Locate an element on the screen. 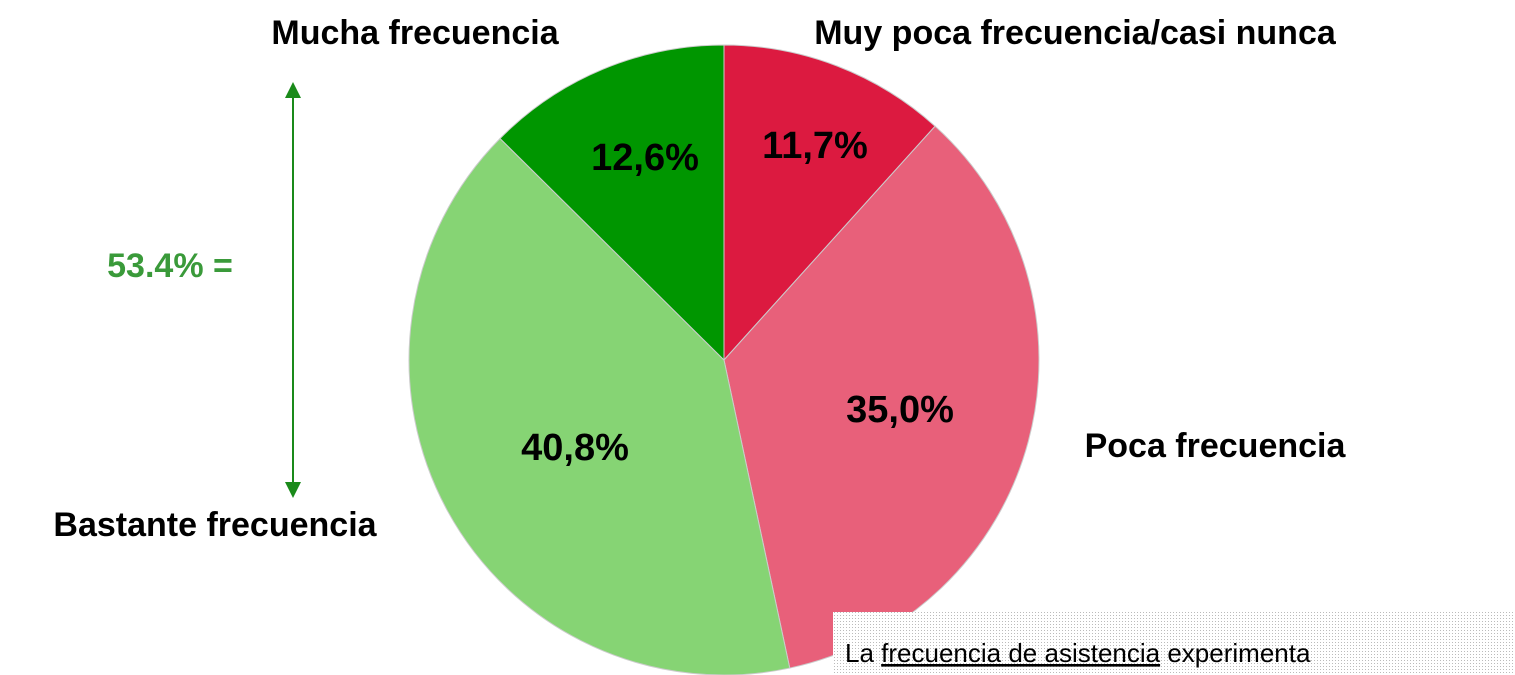 This screenshot has height=675, width=1515. category-label: Muy poca frecuencia/casi nunca is located at coordinates (1075, 33).